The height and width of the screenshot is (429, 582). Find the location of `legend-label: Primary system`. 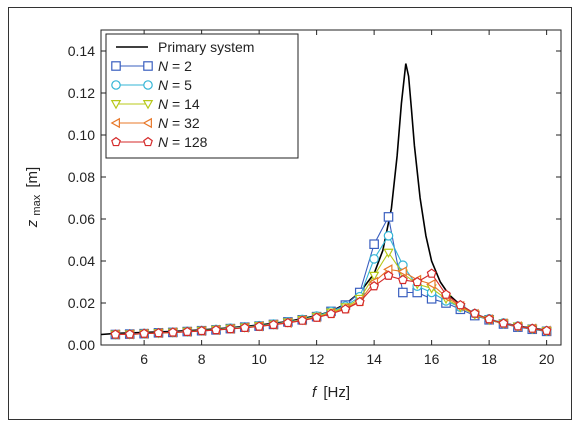

legend-label: Primary system is located at coordinates (206, 47).